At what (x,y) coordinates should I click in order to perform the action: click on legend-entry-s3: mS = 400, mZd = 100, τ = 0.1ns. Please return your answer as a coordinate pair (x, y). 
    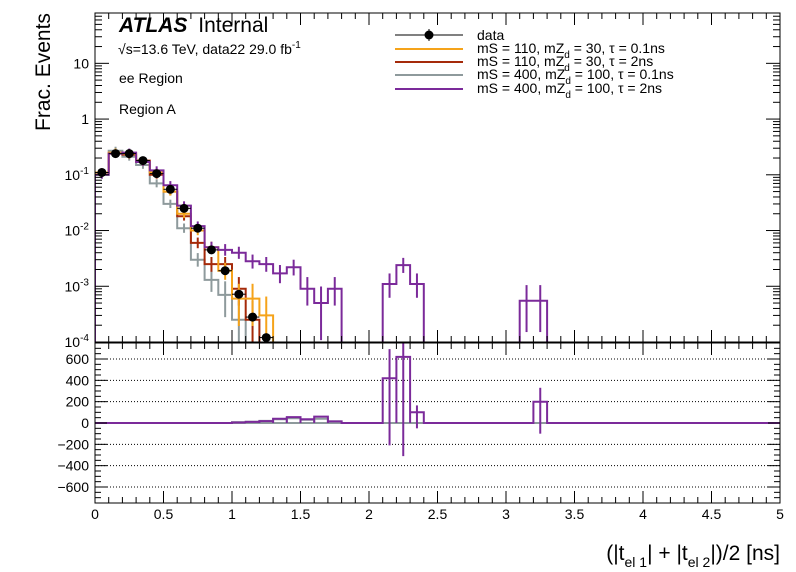
    Looking at the image, I should click on (534, 76).